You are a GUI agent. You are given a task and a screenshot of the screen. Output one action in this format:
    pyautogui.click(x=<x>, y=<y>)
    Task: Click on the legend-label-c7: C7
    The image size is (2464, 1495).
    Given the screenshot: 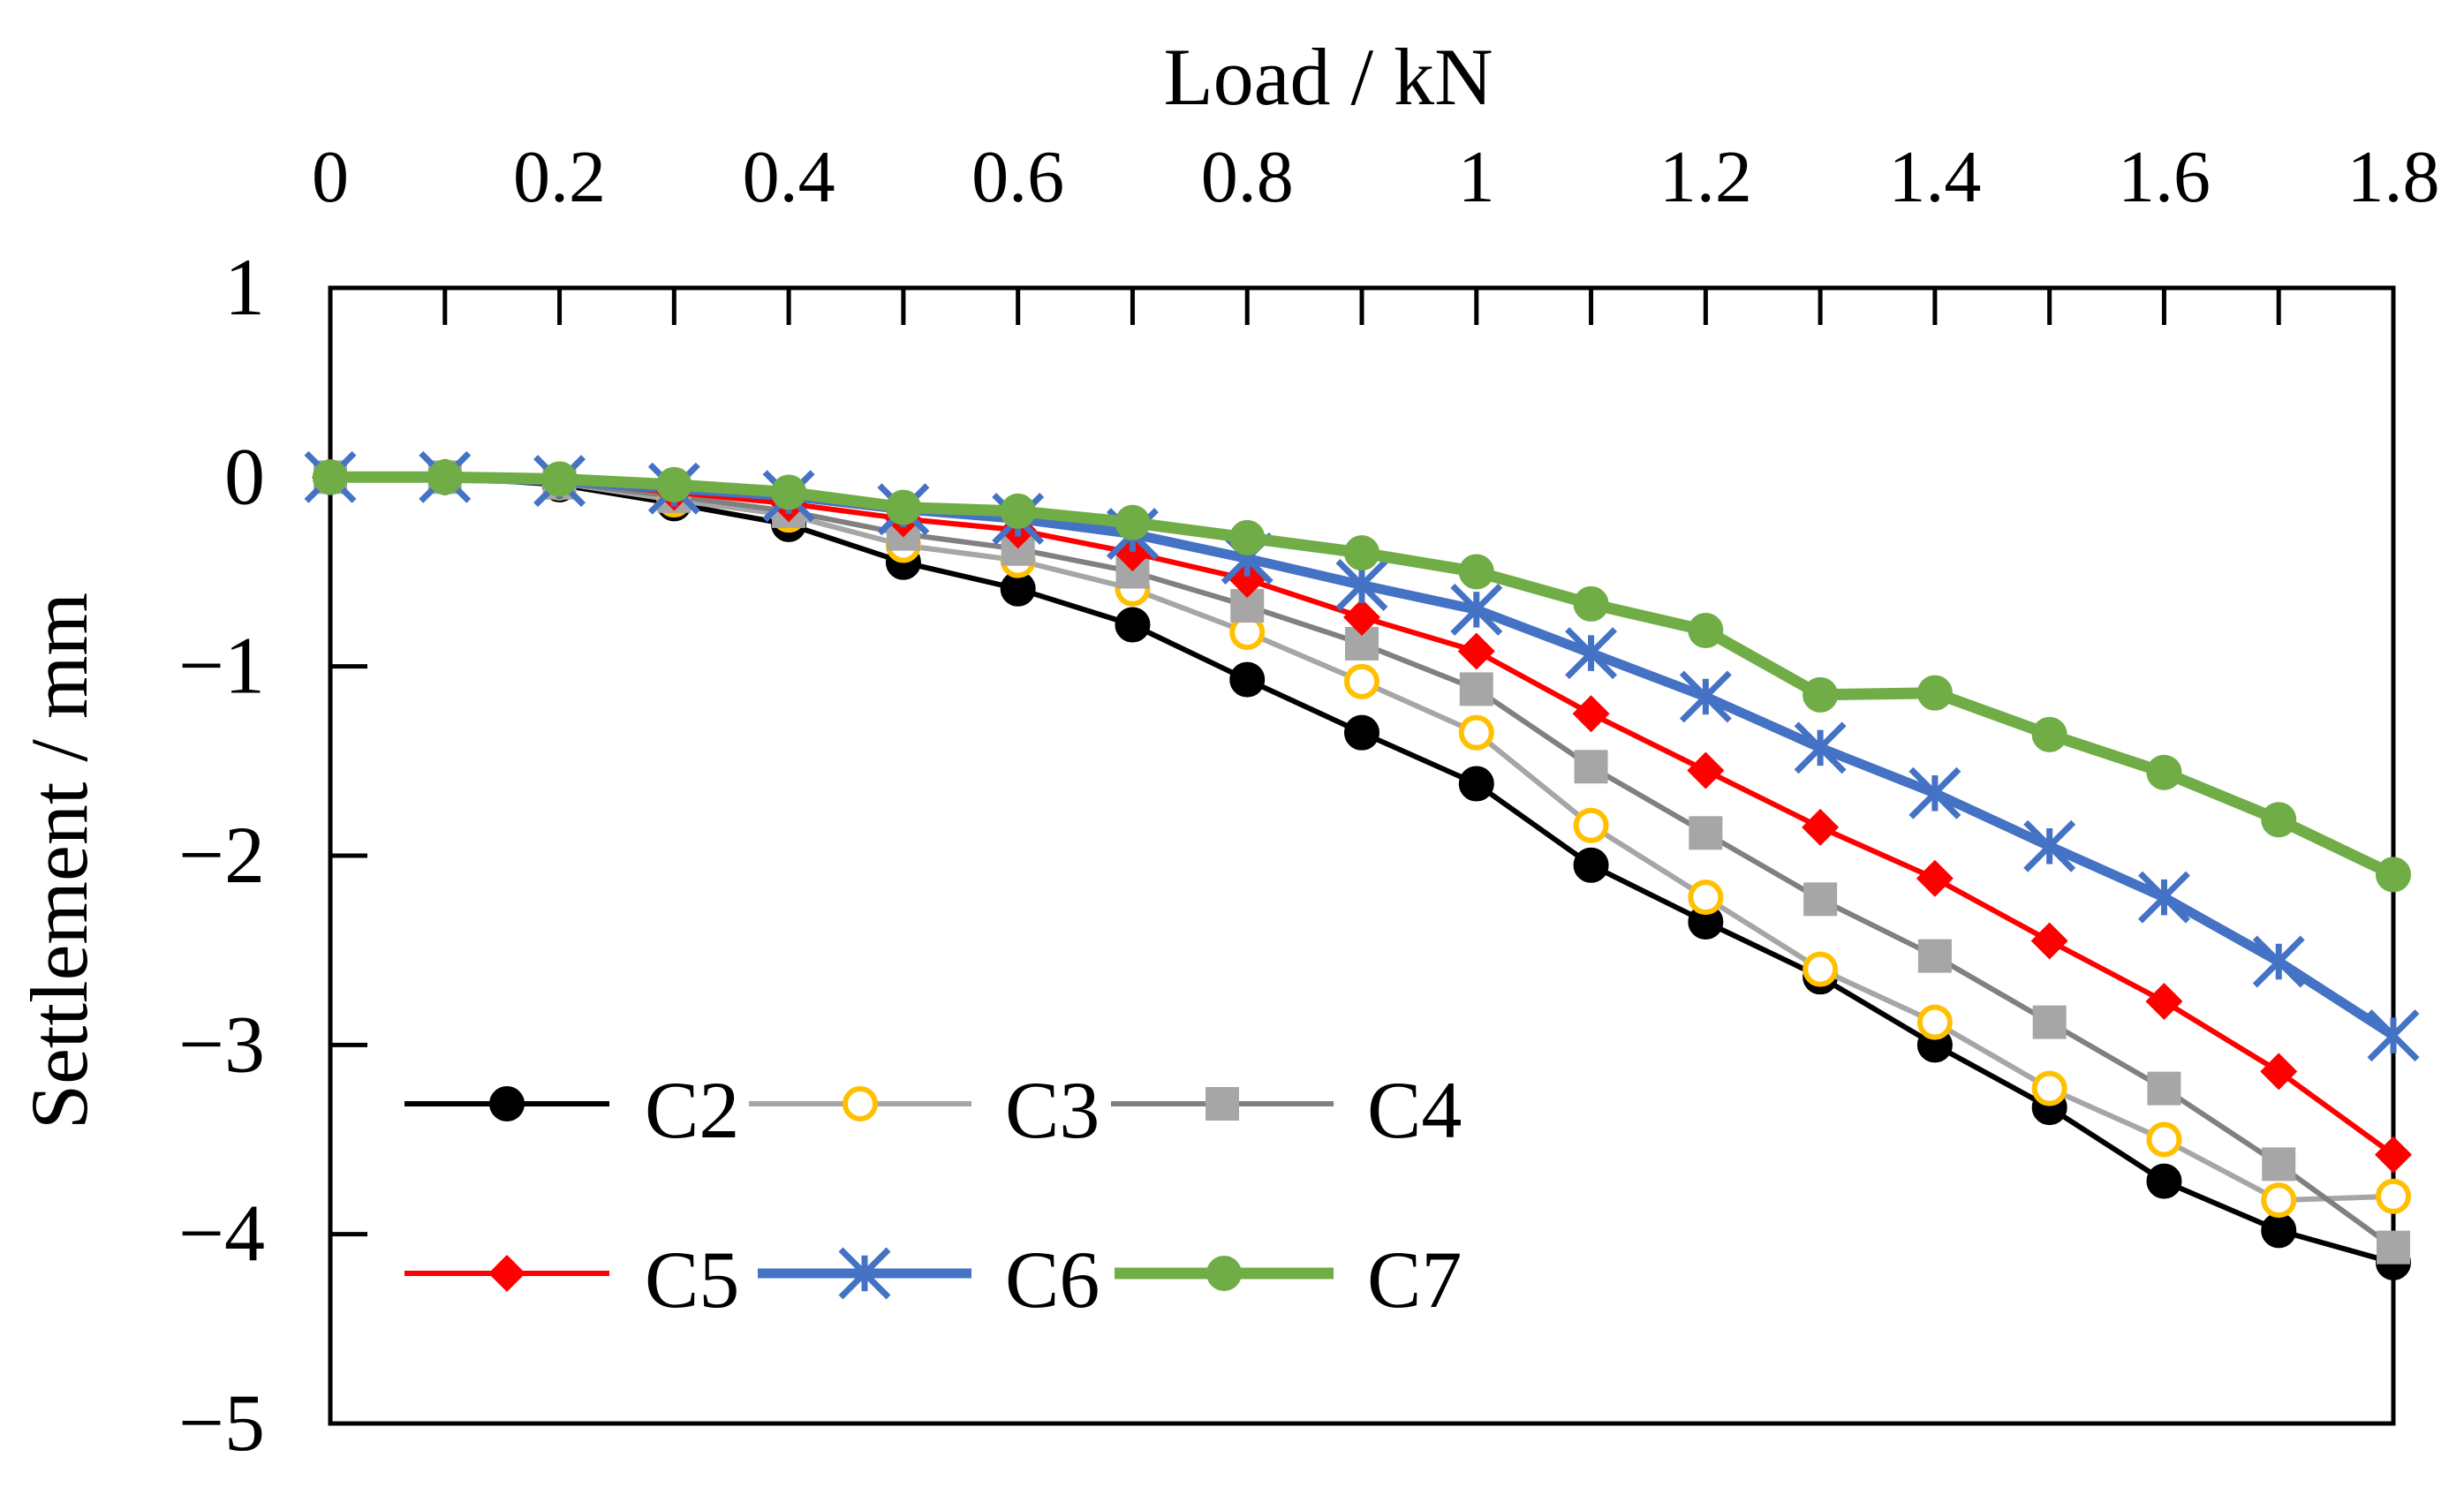 What is the action you would take?
    pyautogui.click(x=1414, y=1280)
    